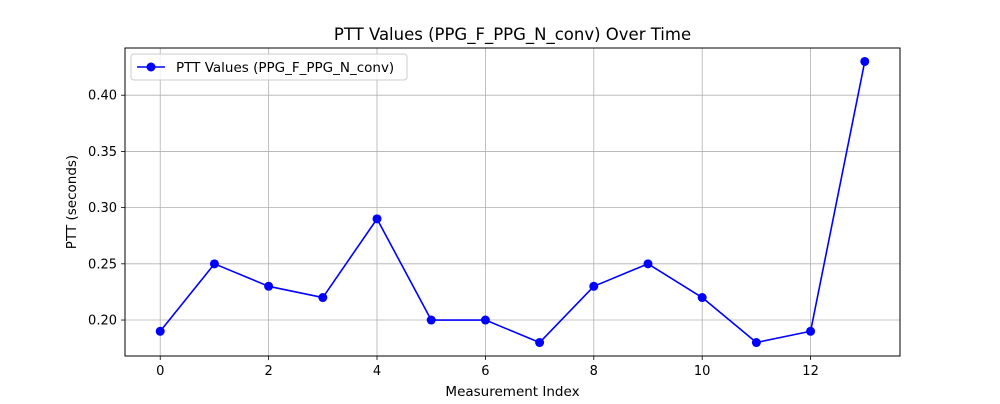 The image size is (1000, 404). I want to click on y-tick-label: 0.20, so click(102, 321).